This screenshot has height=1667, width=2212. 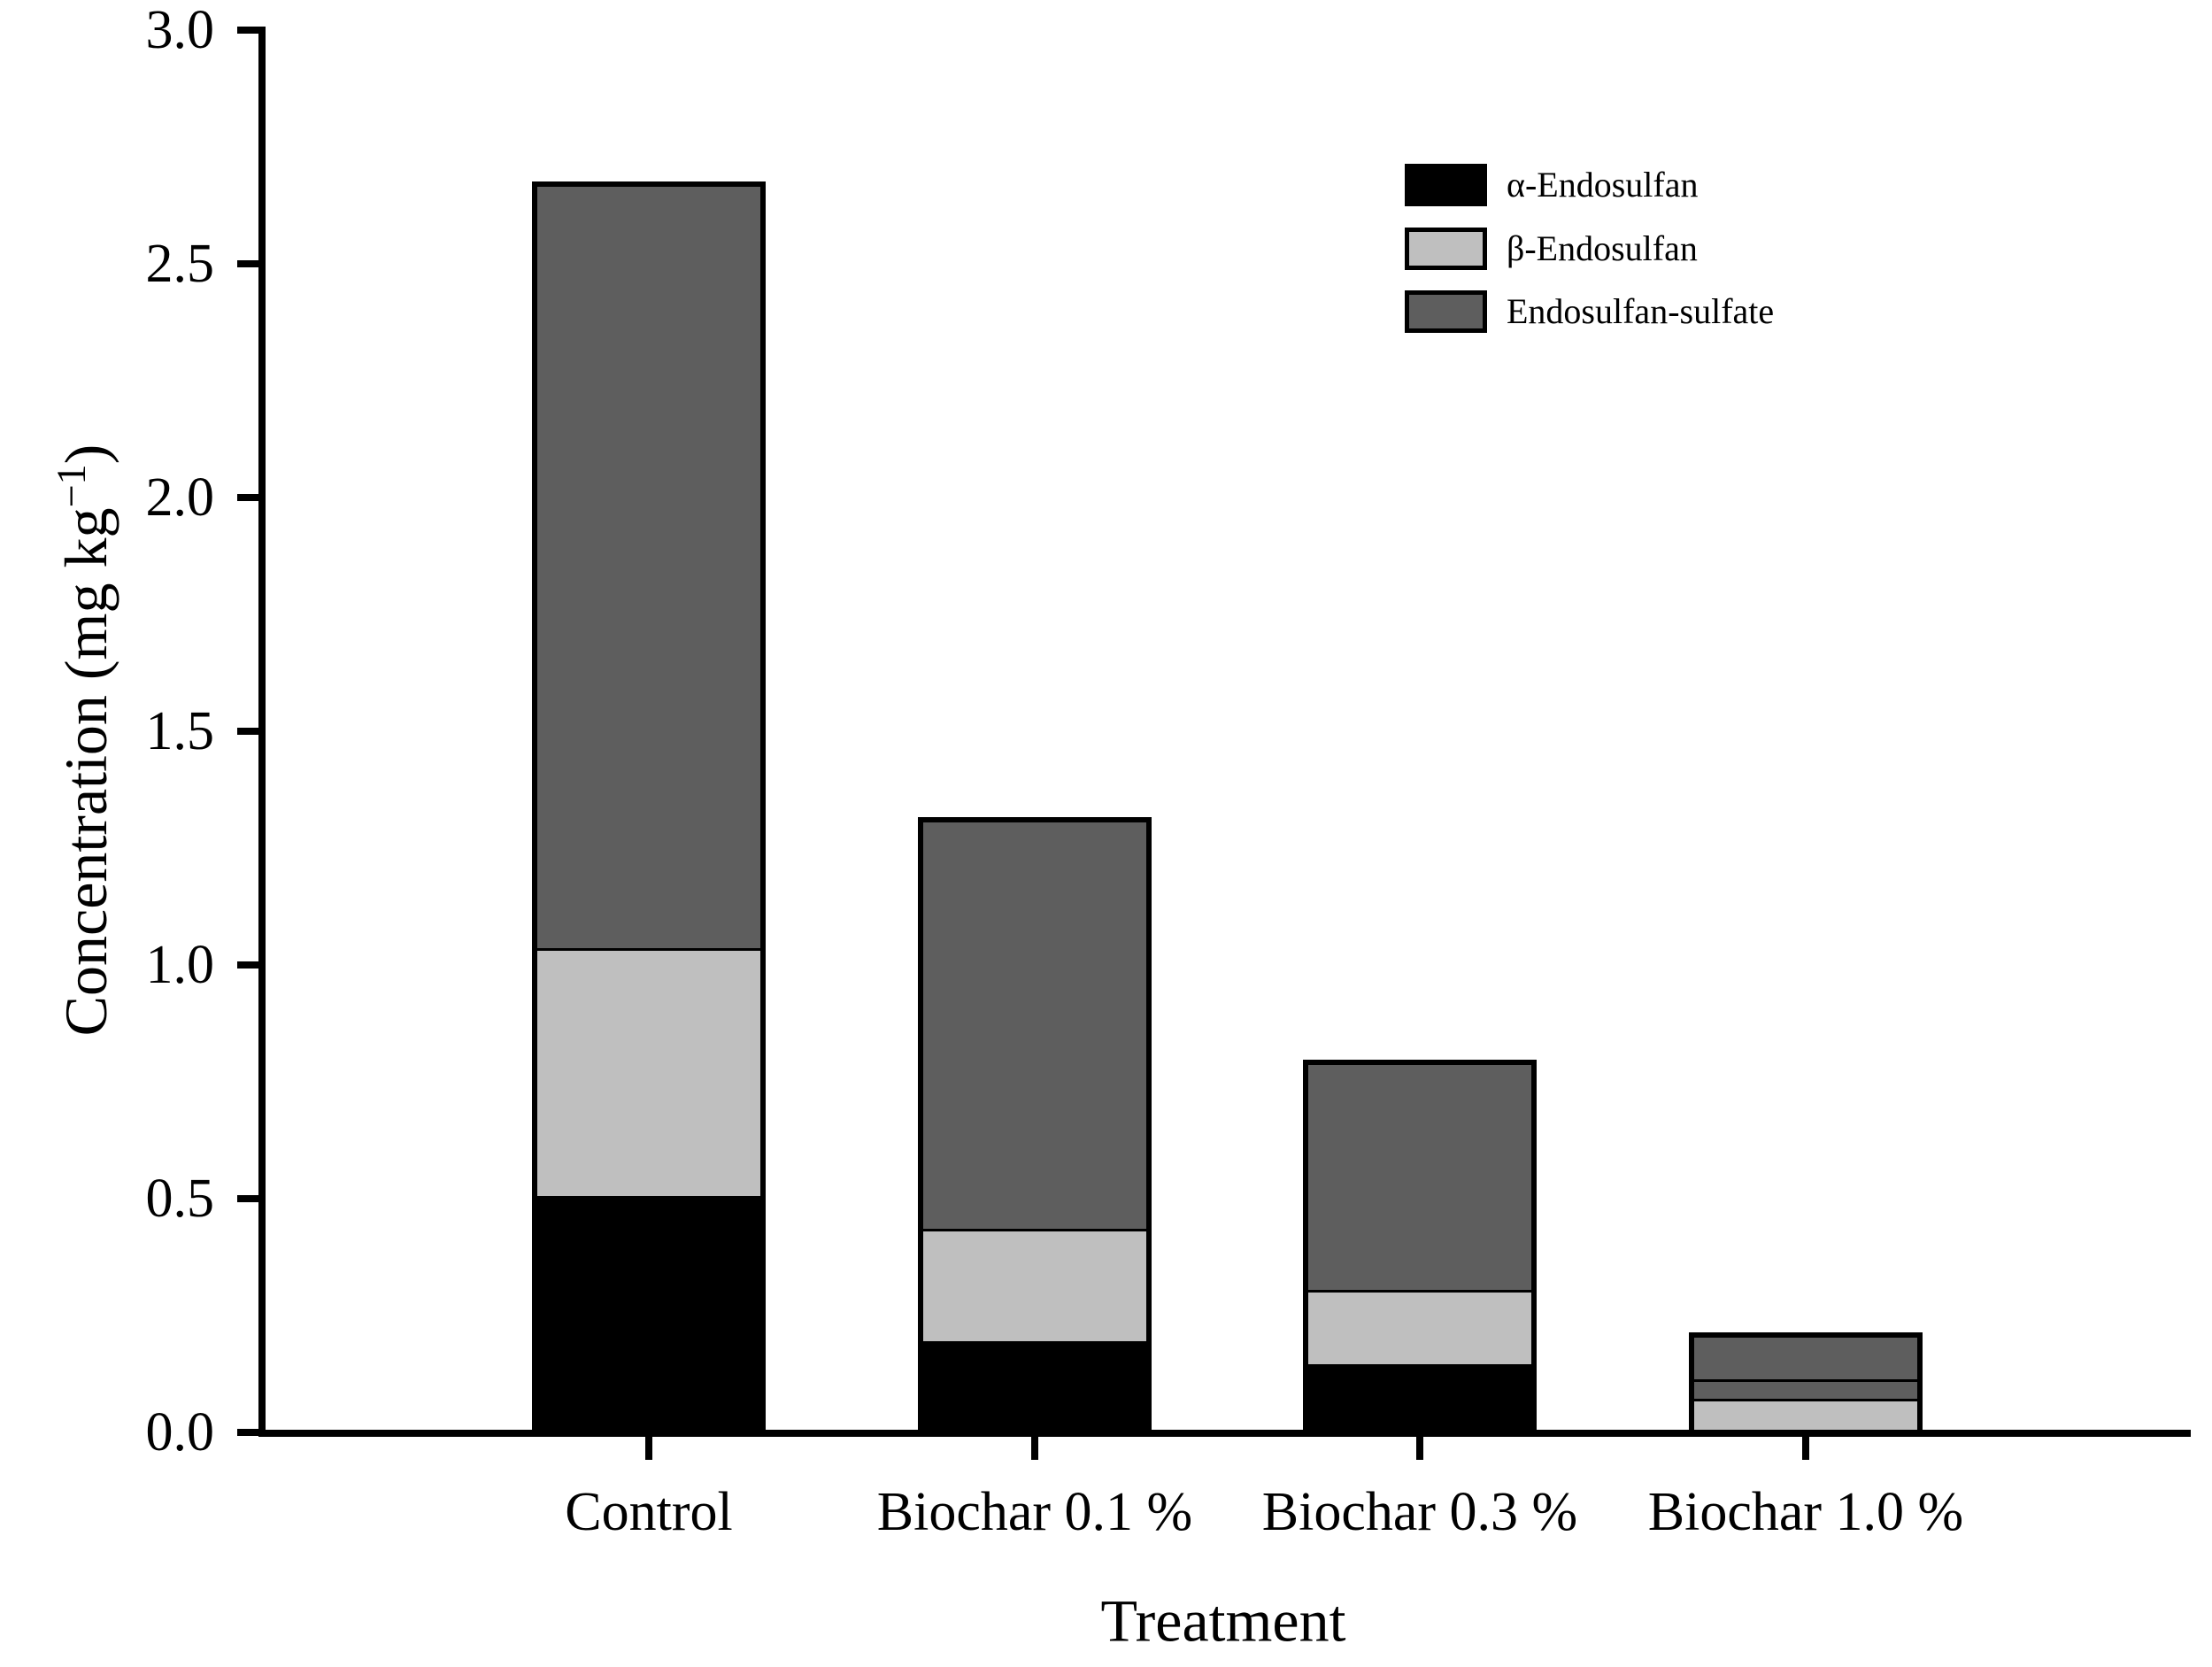 What do you see at coordinates (180, 731) in the screenshot?
I see `y-tick-label-1.5: 1.5` at bounding box center [180, 731].